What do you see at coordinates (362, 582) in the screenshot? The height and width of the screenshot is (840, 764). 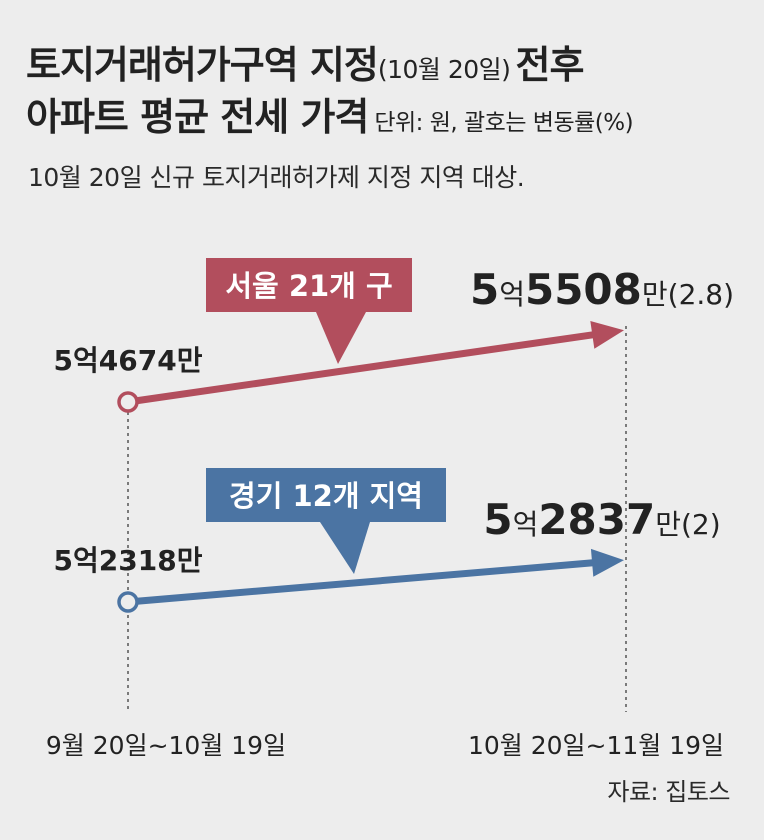 I see `series-line-gyeonggi` at bounding box center [362, 582].